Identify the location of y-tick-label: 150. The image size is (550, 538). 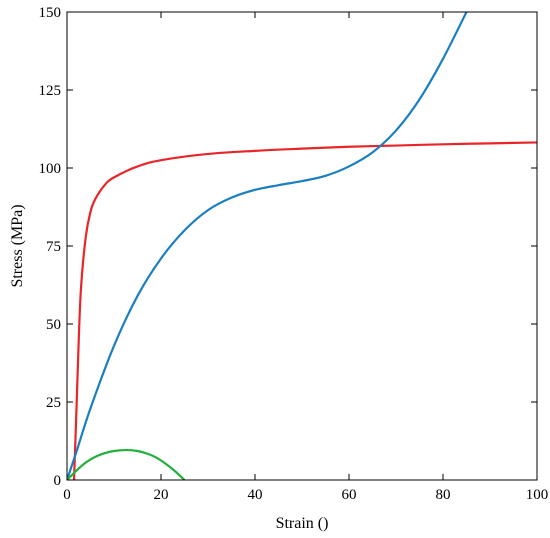
(50, 13).